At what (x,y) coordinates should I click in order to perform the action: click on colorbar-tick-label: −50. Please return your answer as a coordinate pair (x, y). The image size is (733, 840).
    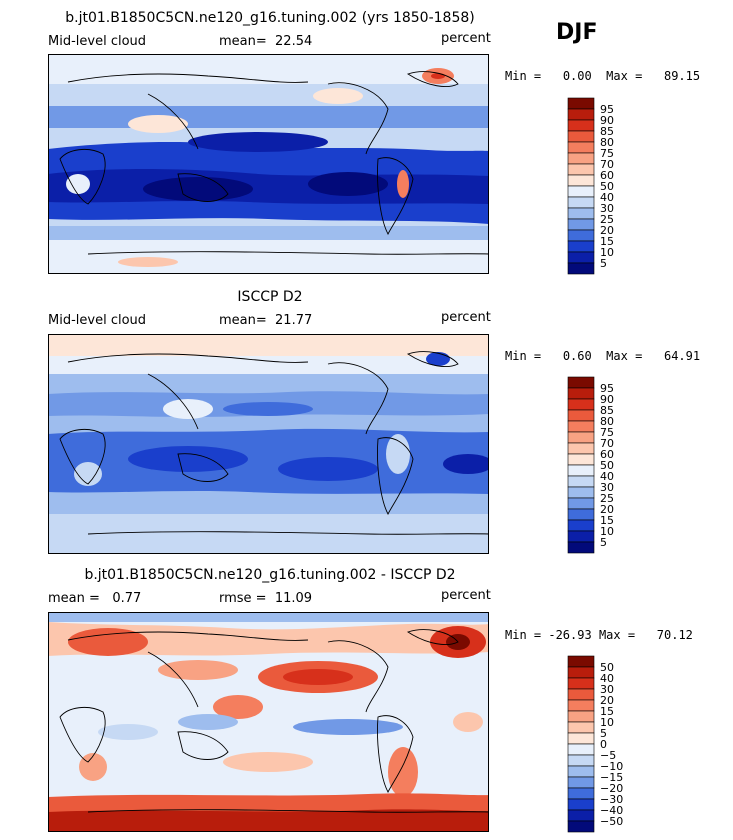
    Looking at the image, I should click on (611, 821).